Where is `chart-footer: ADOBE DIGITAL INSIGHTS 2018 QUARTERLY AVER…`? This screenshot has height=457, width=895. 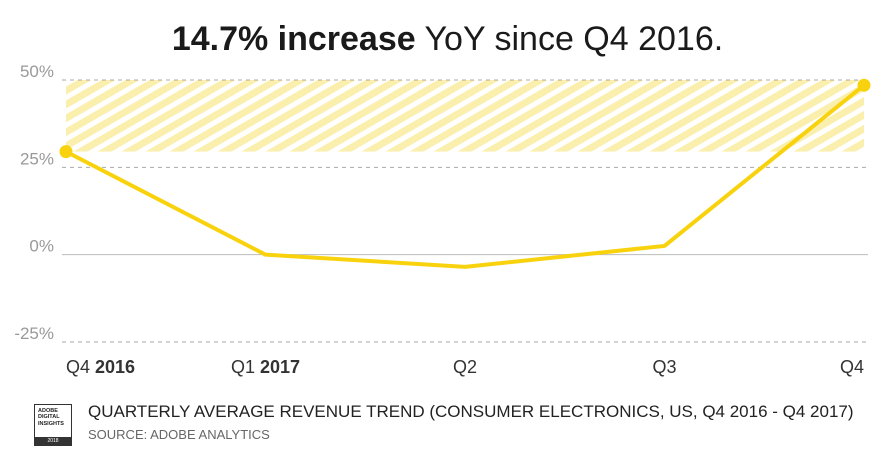
chart-footer: ADOBE DIGITAL INSIGHTS 2018 QUARTERLY AVER… is located at coordinates (449, 425).